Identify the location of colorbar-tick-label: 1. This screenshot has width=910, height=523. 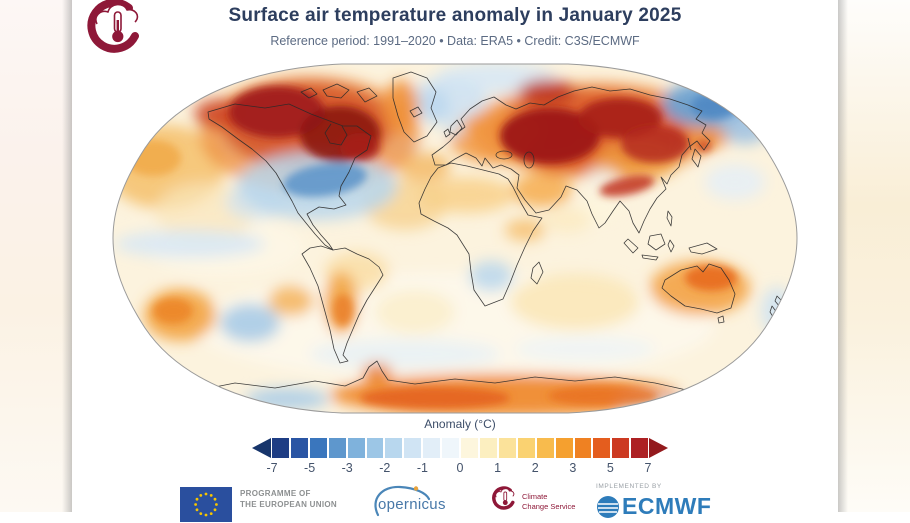
(498, 468).